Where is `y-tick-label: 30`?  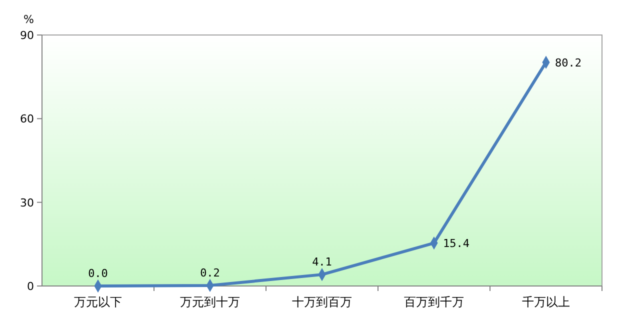
y-tick-label: 30 is located at coordinates (27, 203).